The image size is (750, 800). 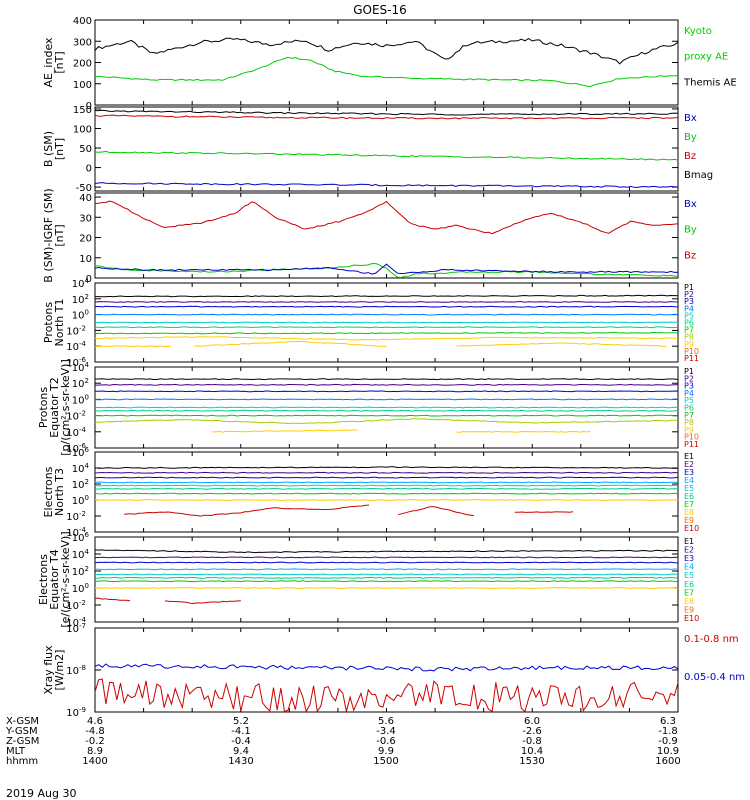 I want to click on orbit-value: 10.4, so click(x=532, y=751).